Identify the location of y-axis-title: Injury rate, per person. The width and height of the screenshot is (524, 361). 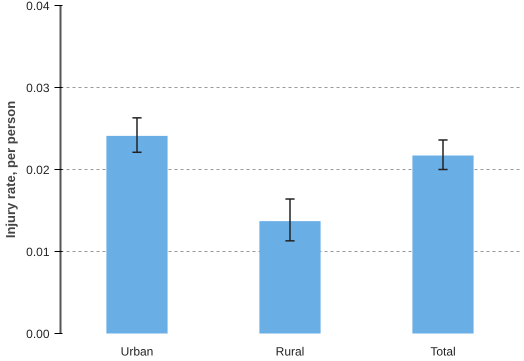
(10, 169).